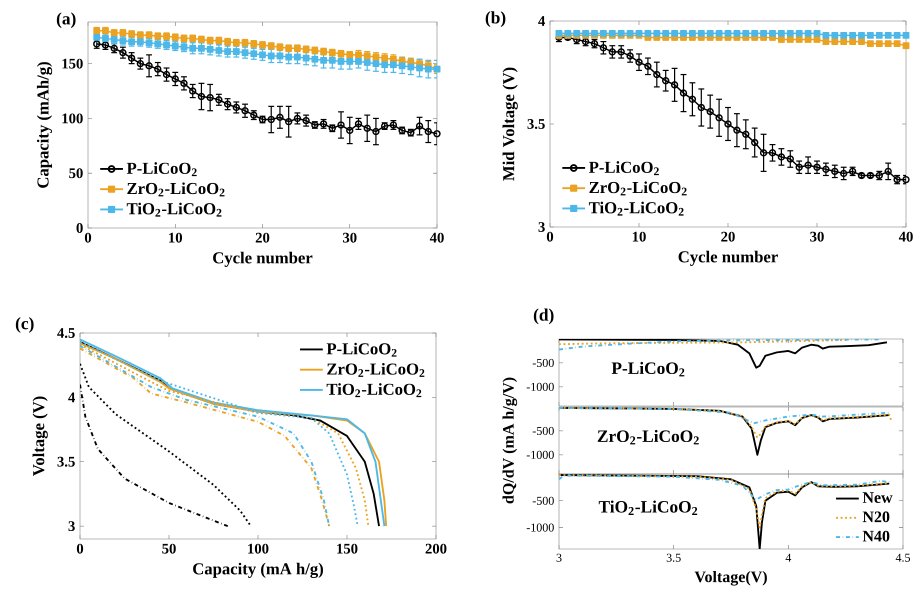 The width and height of the screenshot is (918, 605). Describe the element at coordinates (559, 558) in the screenshot. I see `x-tick-label: 3` at that location.